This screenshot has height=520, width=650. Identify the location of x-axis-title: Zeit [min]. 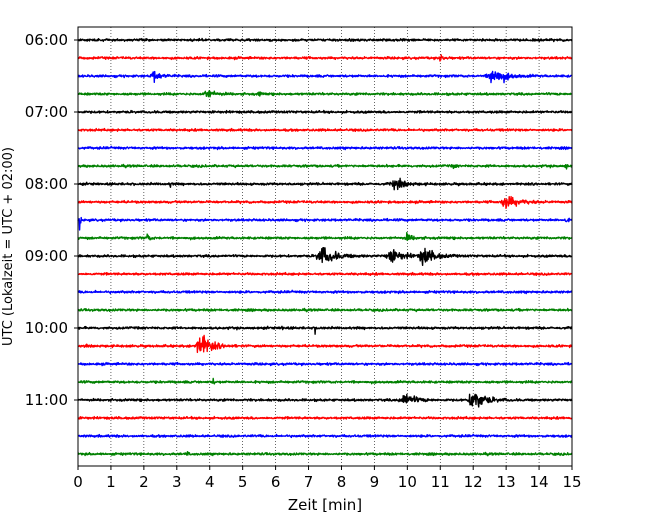
(325, 505).